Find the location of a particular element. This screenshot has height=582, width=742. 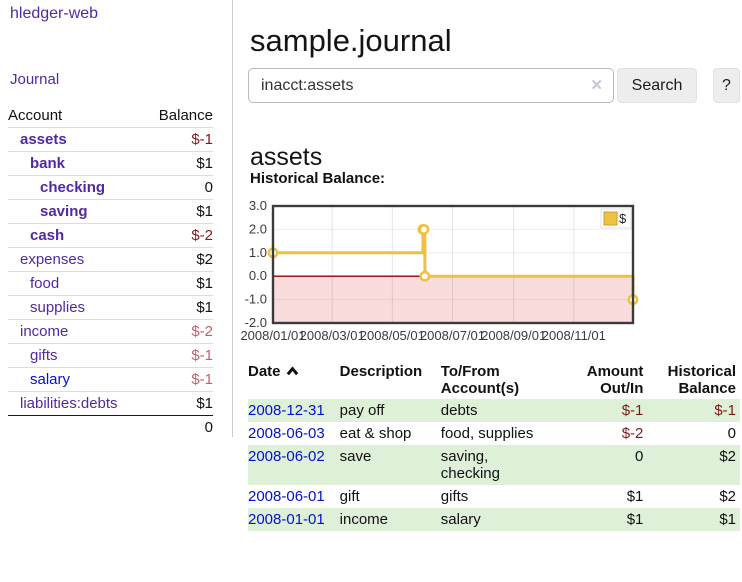

accounts-total-row: 0 is located at coordinates (110, 427).